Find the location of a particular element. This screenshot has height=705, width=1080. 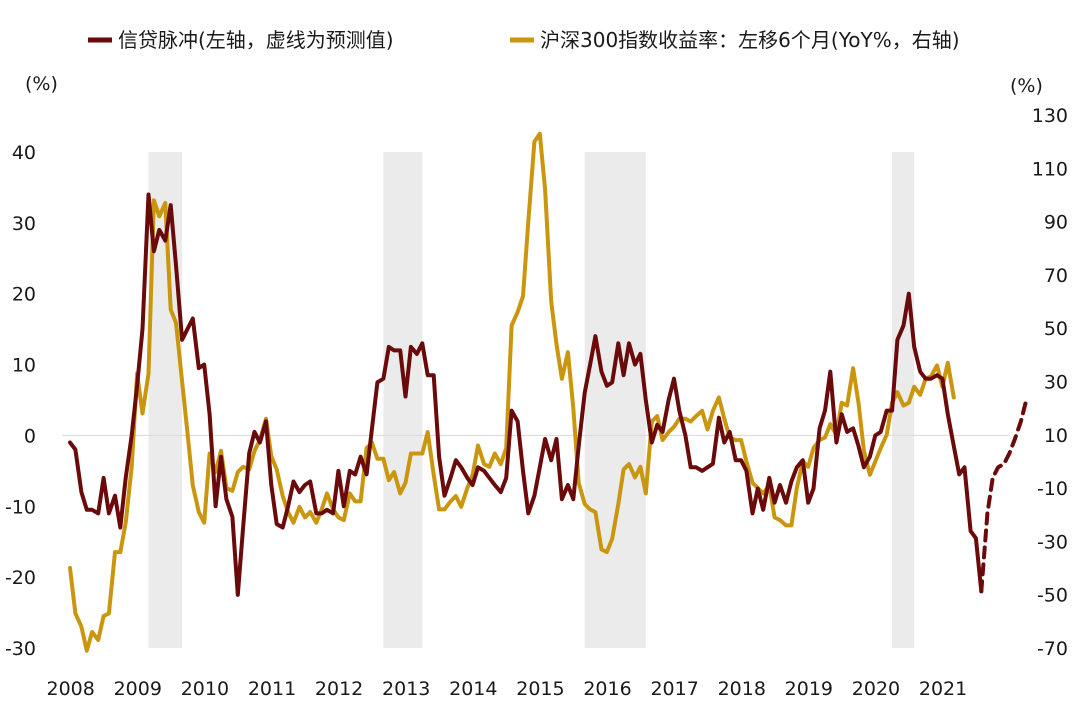

x-tick-label: 2011 is located at coordinates (272, 689).